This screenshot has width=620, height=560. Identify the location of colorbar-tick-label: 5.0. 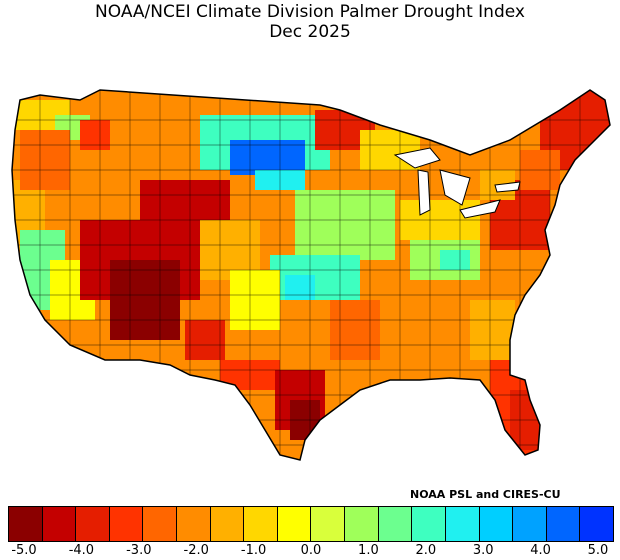
(598, 550).